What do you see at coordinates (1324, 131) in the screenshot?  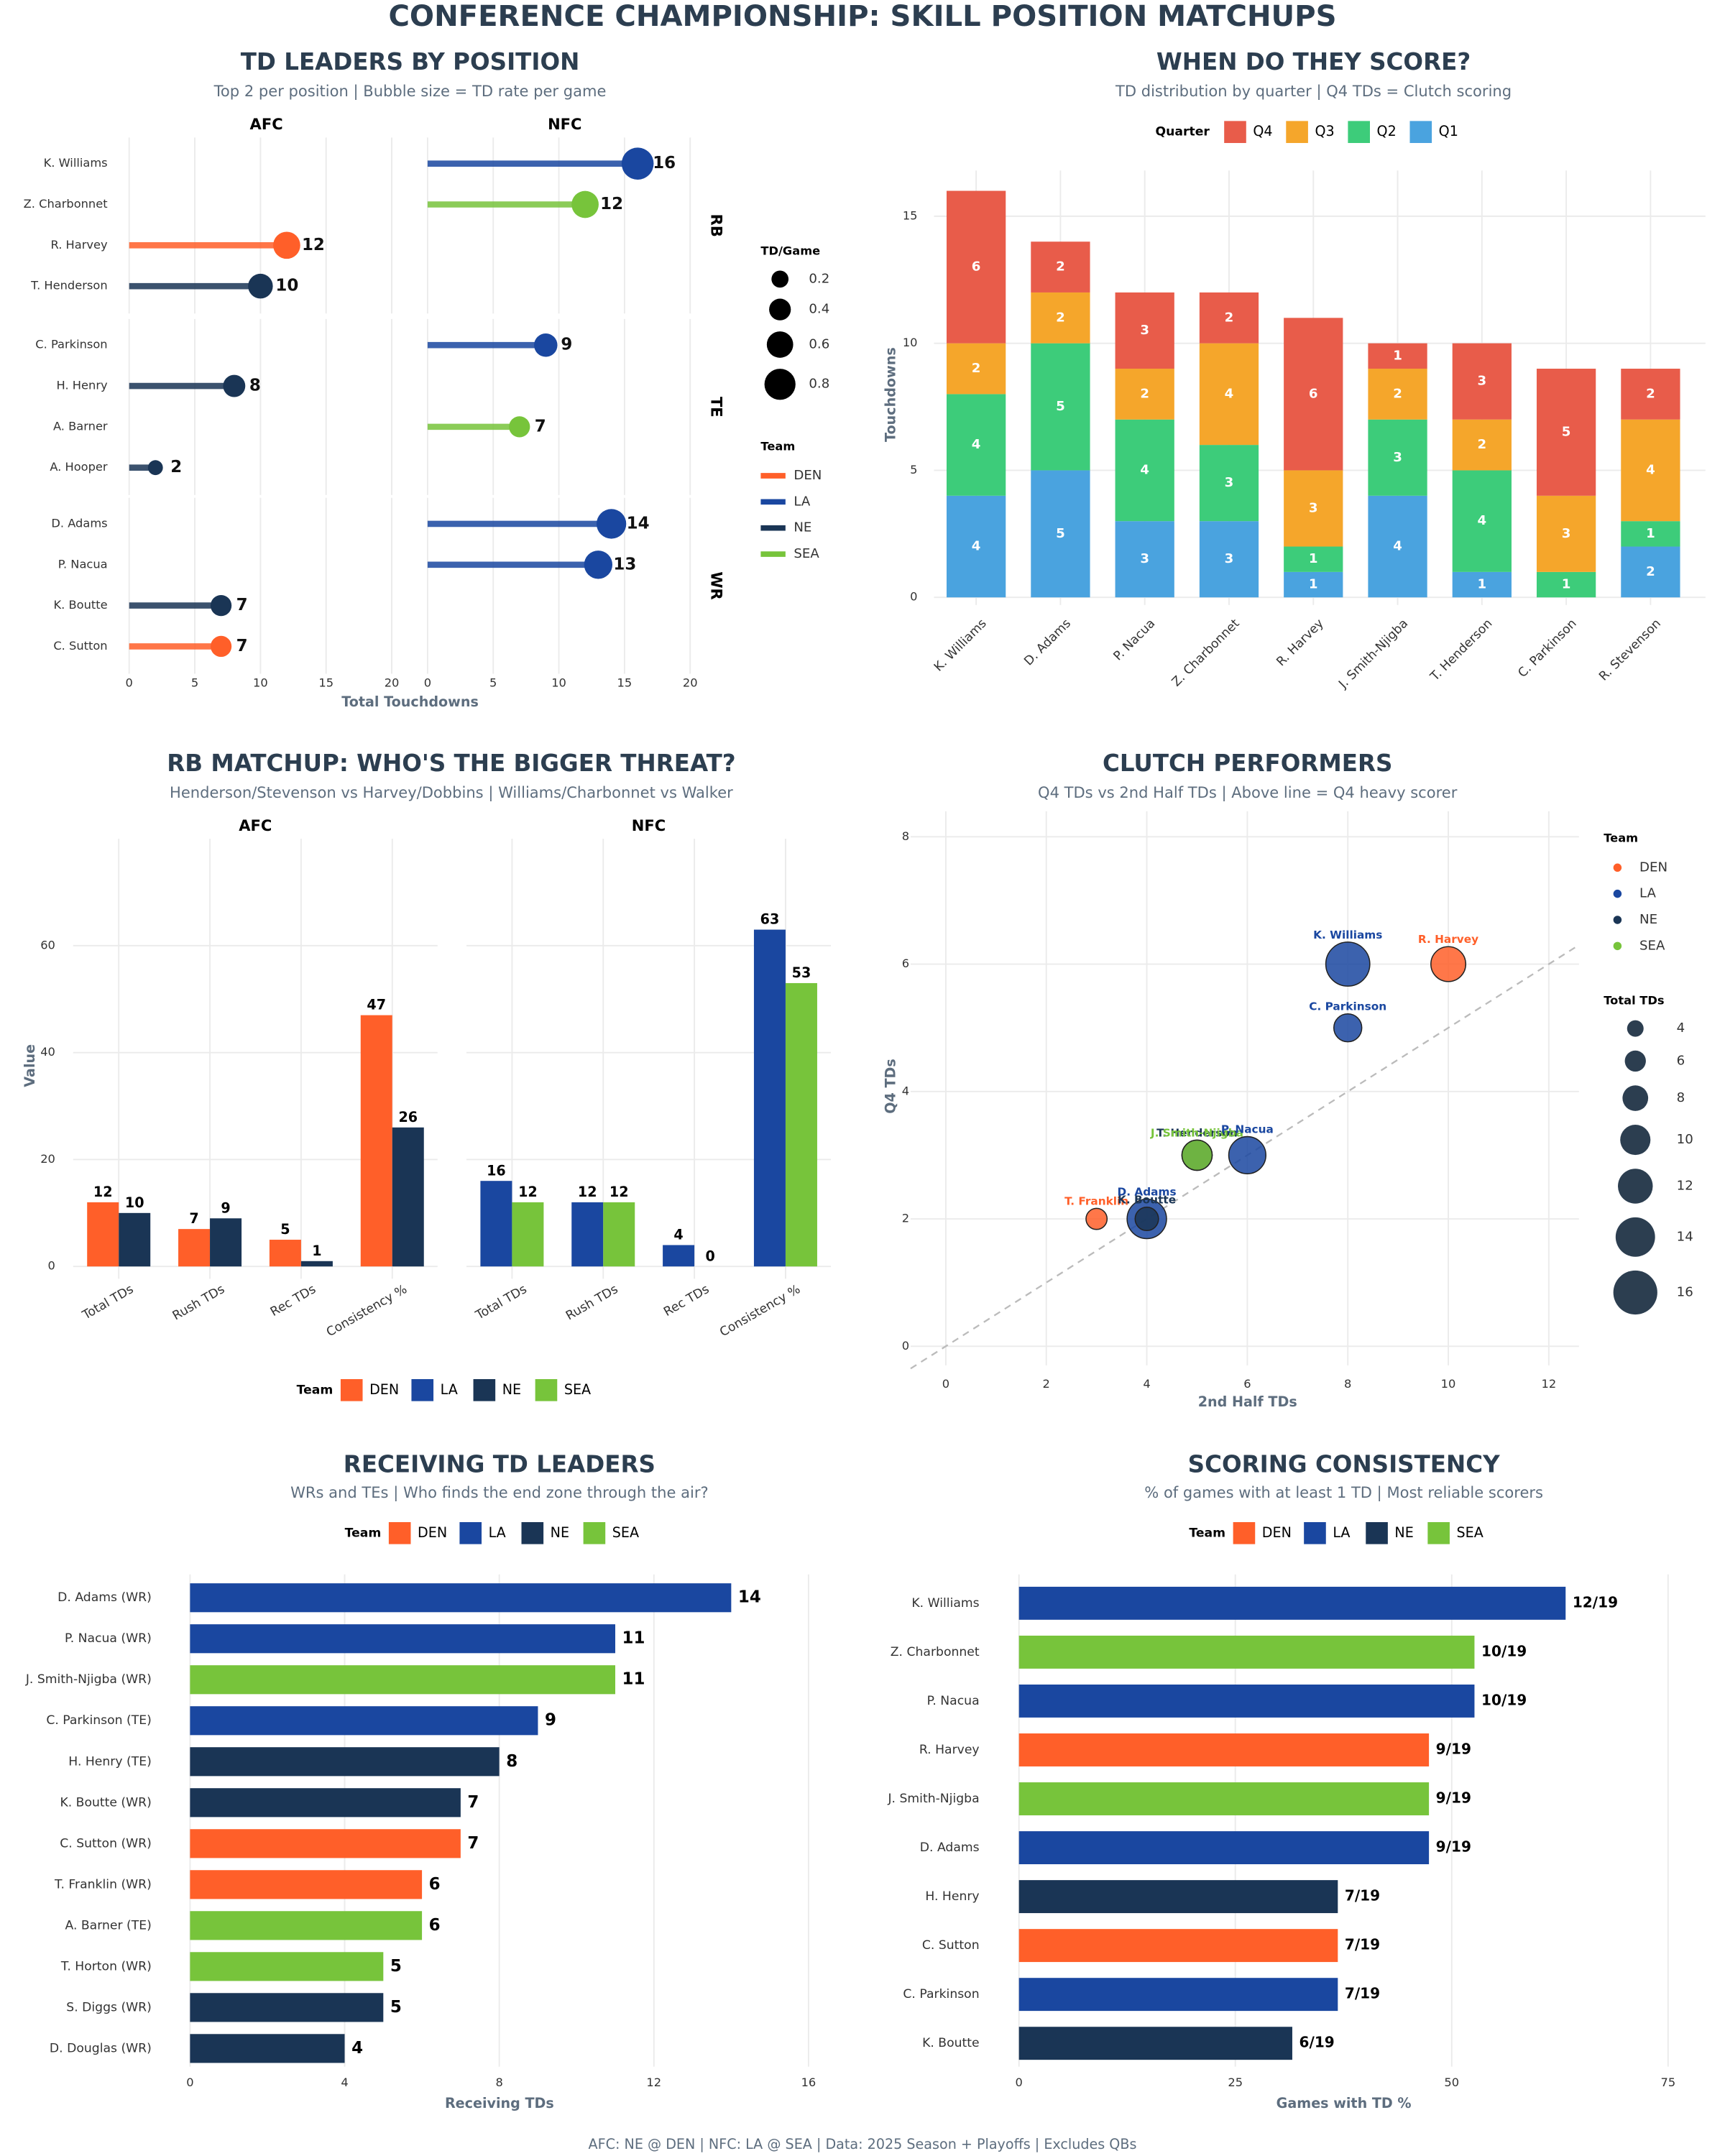 I see `legend-label: Q3` at bounding box center [1324, 131].